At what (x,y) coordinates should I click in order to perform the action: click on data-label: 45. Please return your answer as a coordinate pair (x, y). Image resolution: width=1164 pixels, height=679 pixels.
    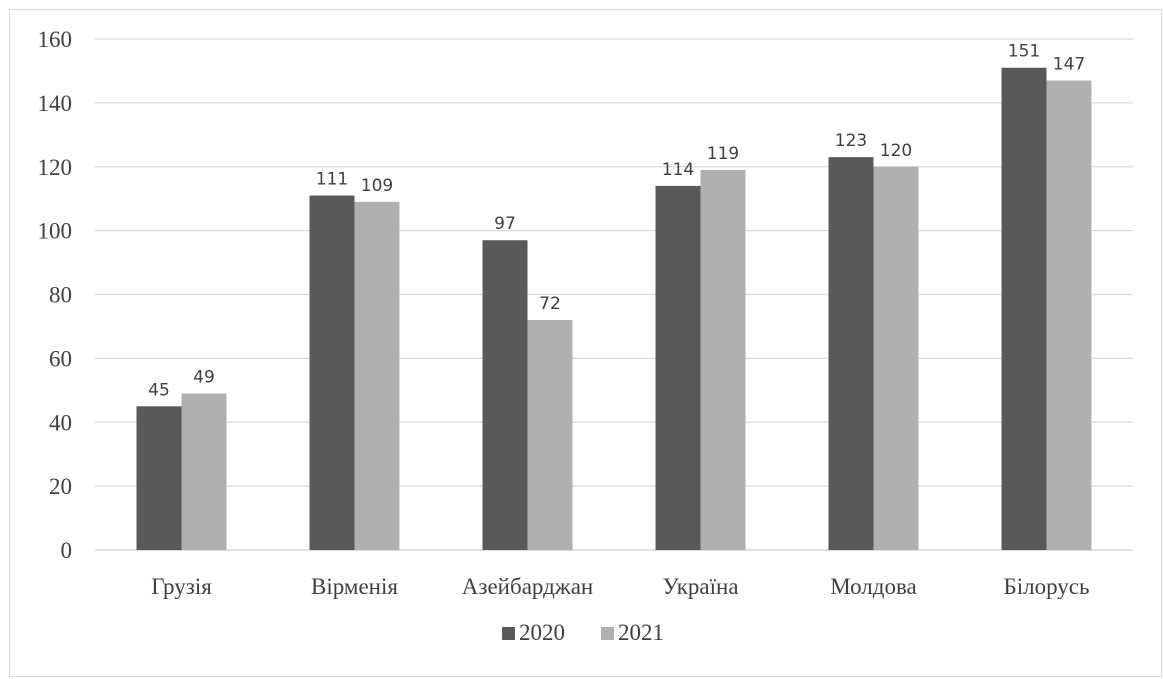
    Looking at the image, I should click on (159, 390).